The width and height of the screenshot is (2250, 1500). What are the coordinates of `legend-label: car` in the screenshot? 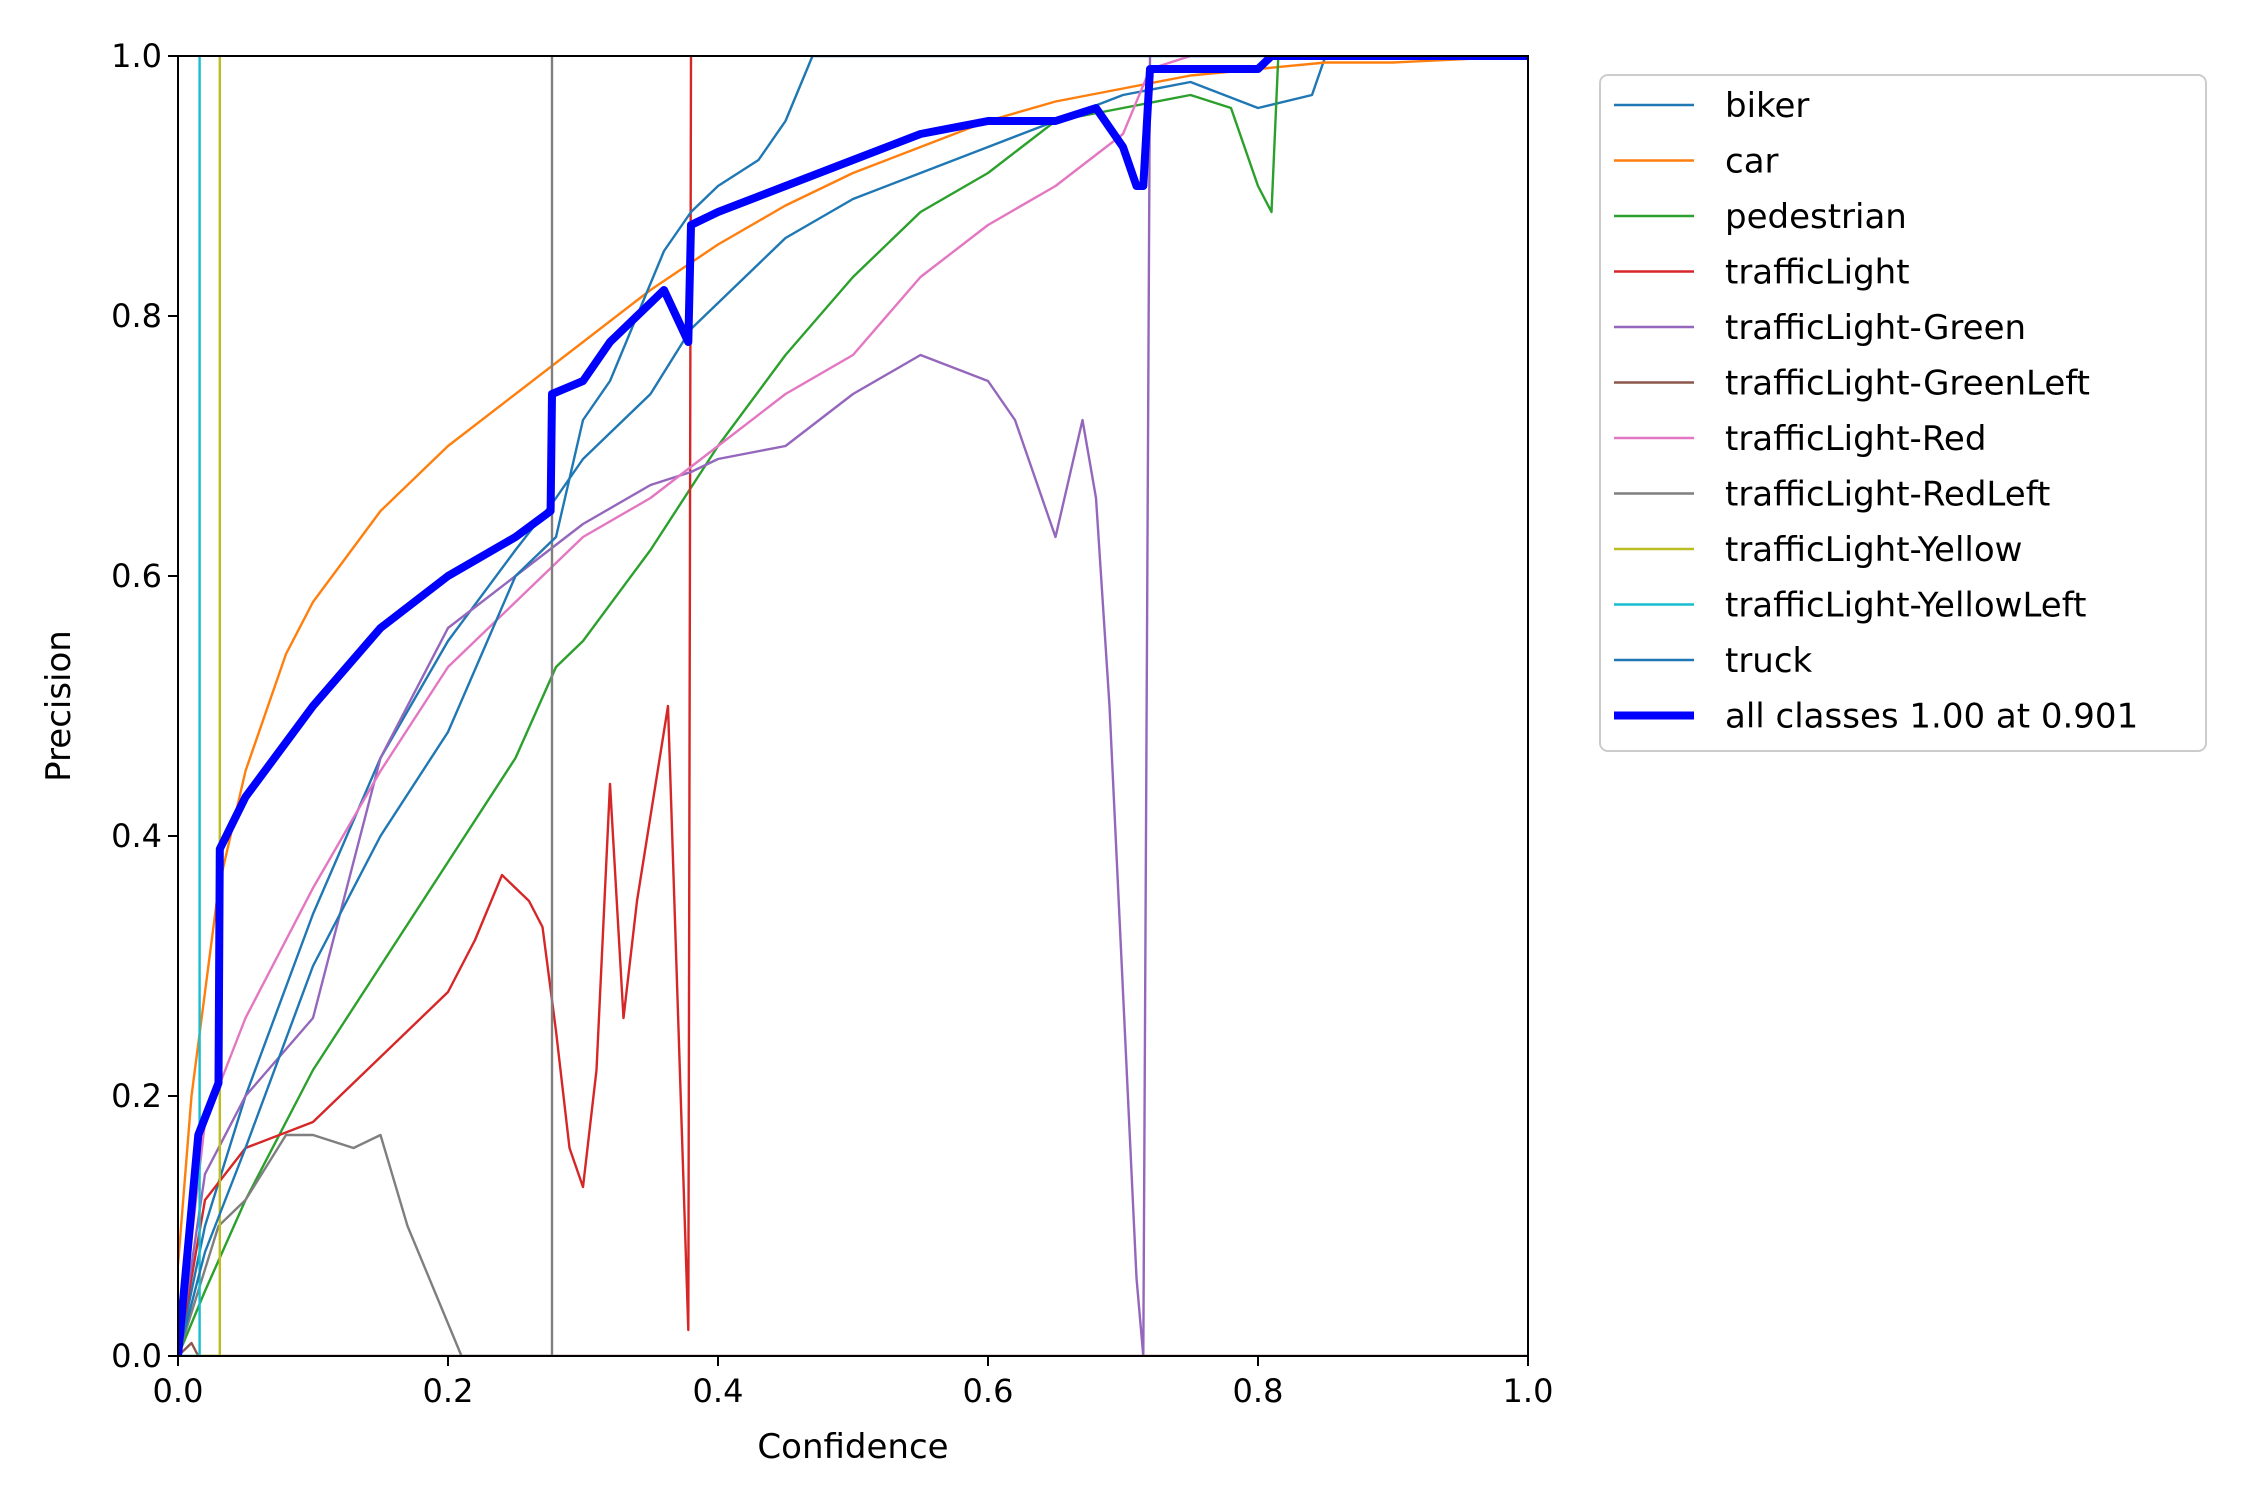 It's located at (1752, 162).